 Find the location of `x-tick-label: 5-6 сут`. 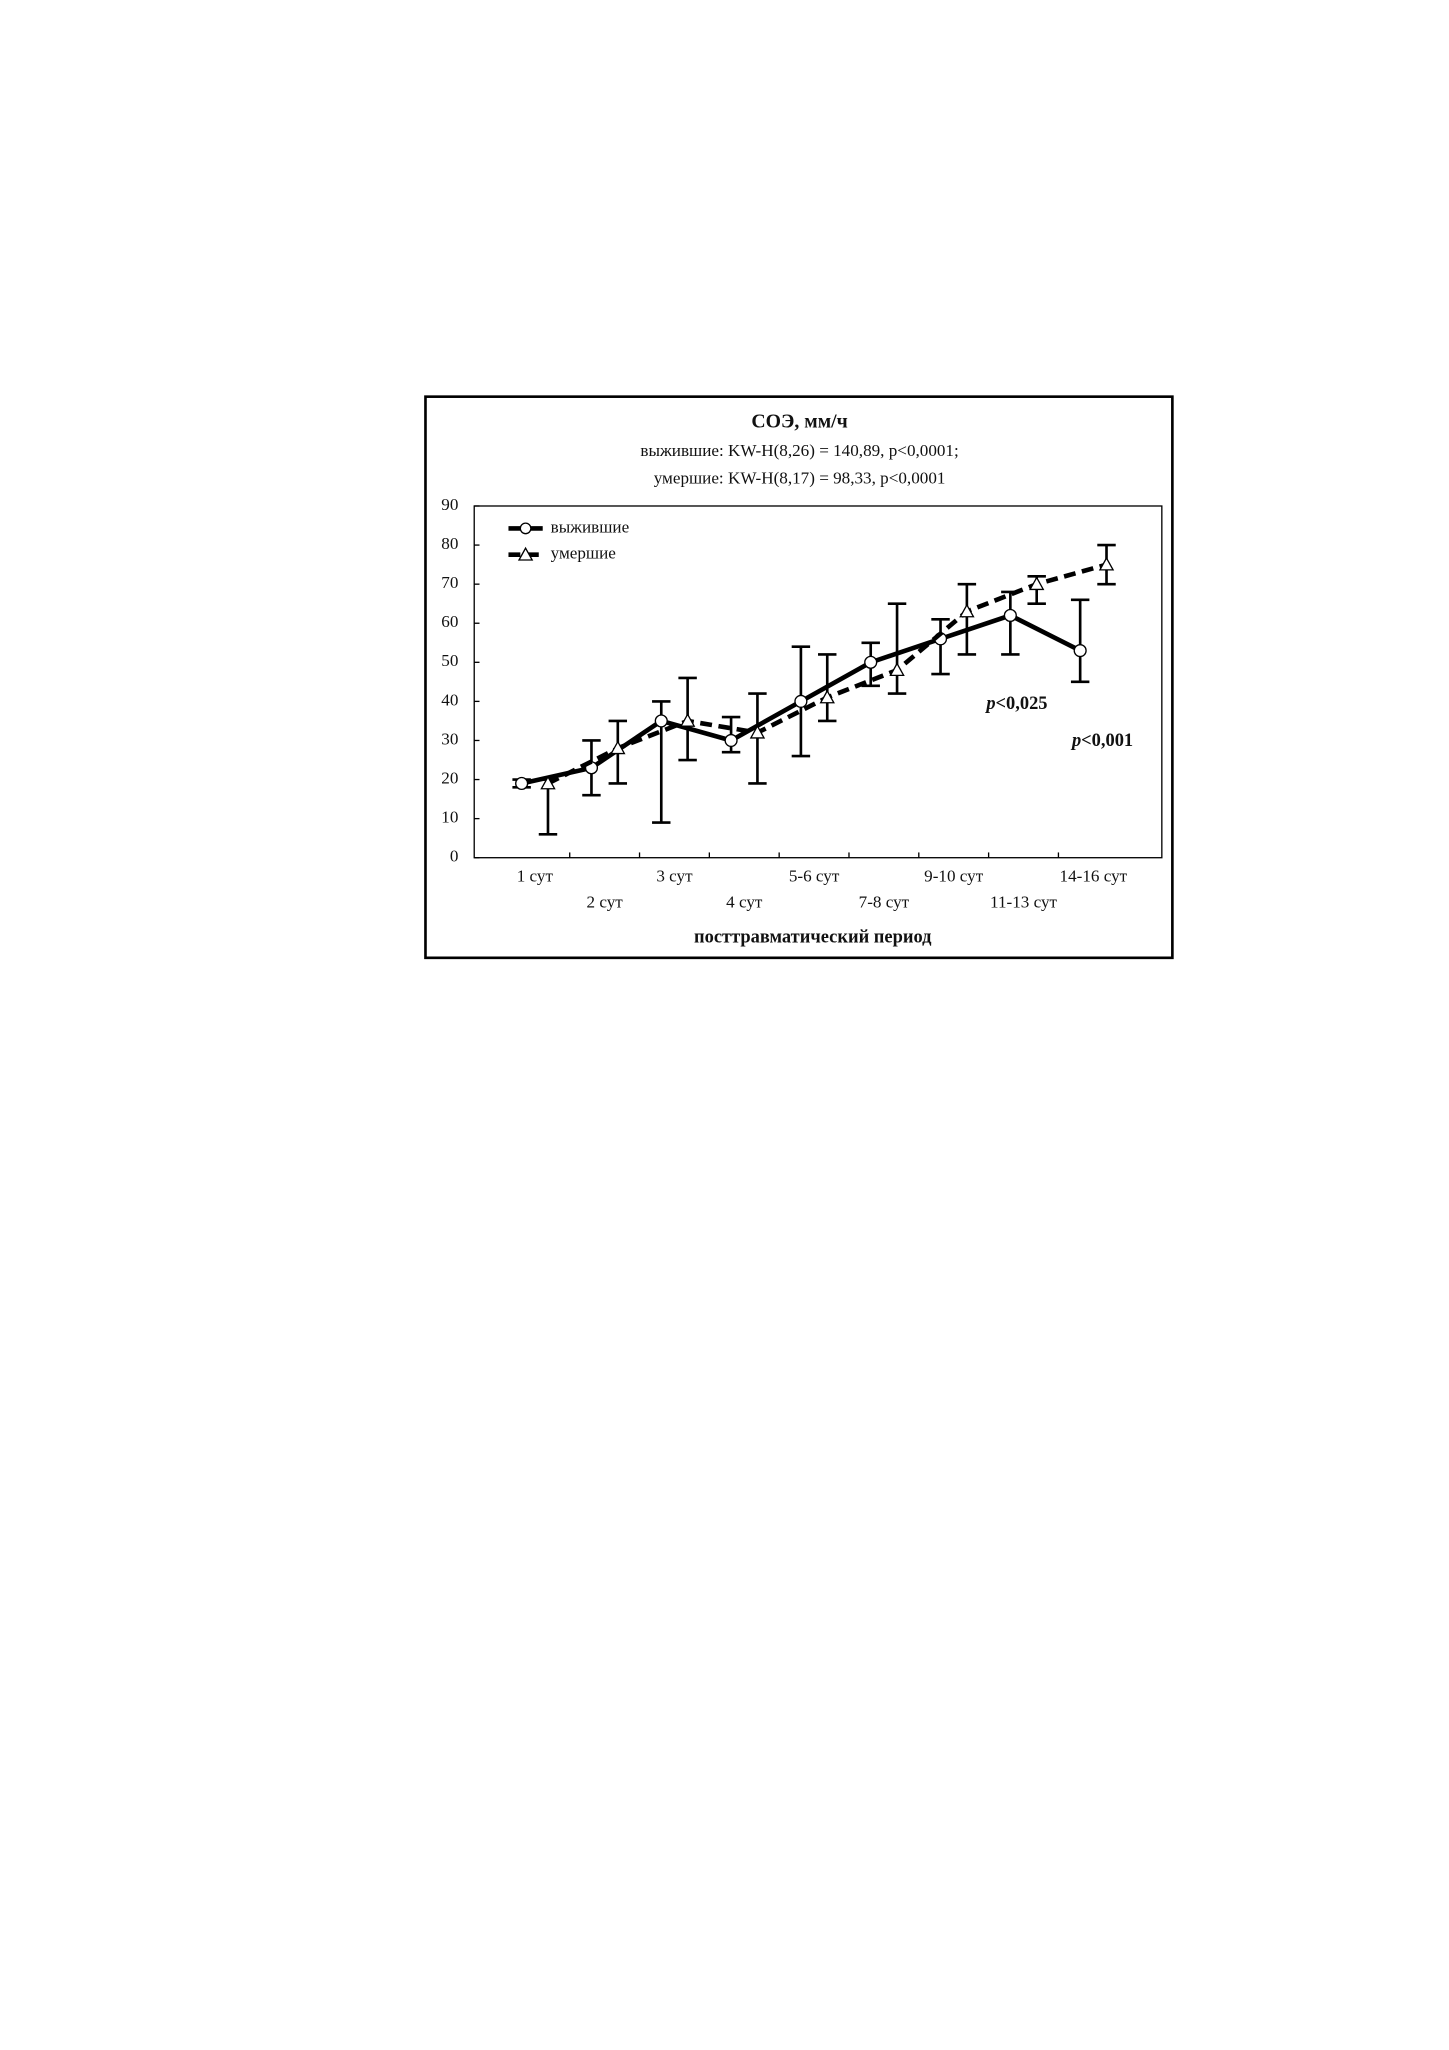

x-tick-label: 5-6 сут is located at coordinates (814, 875).